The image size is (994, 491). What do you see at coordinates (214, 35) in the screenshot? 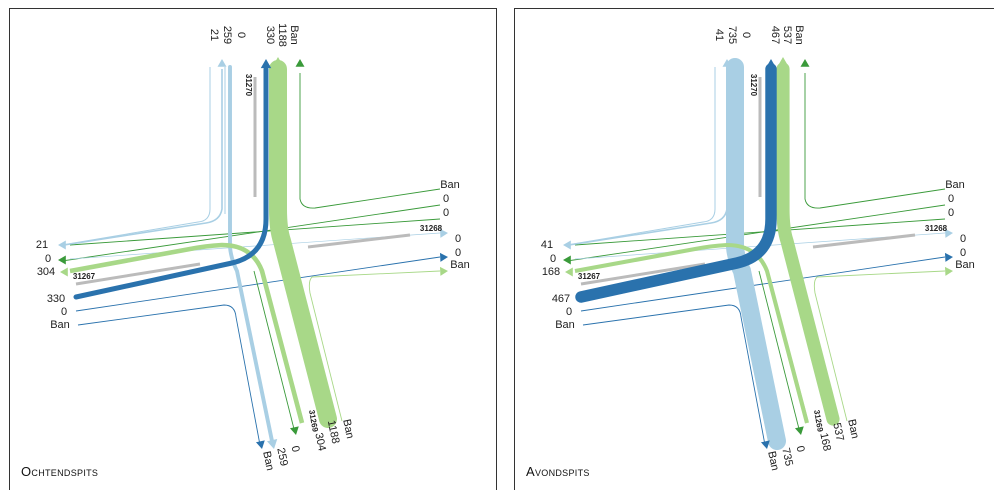
I see `label-north-0: 21` at bounding box center [214, 35].